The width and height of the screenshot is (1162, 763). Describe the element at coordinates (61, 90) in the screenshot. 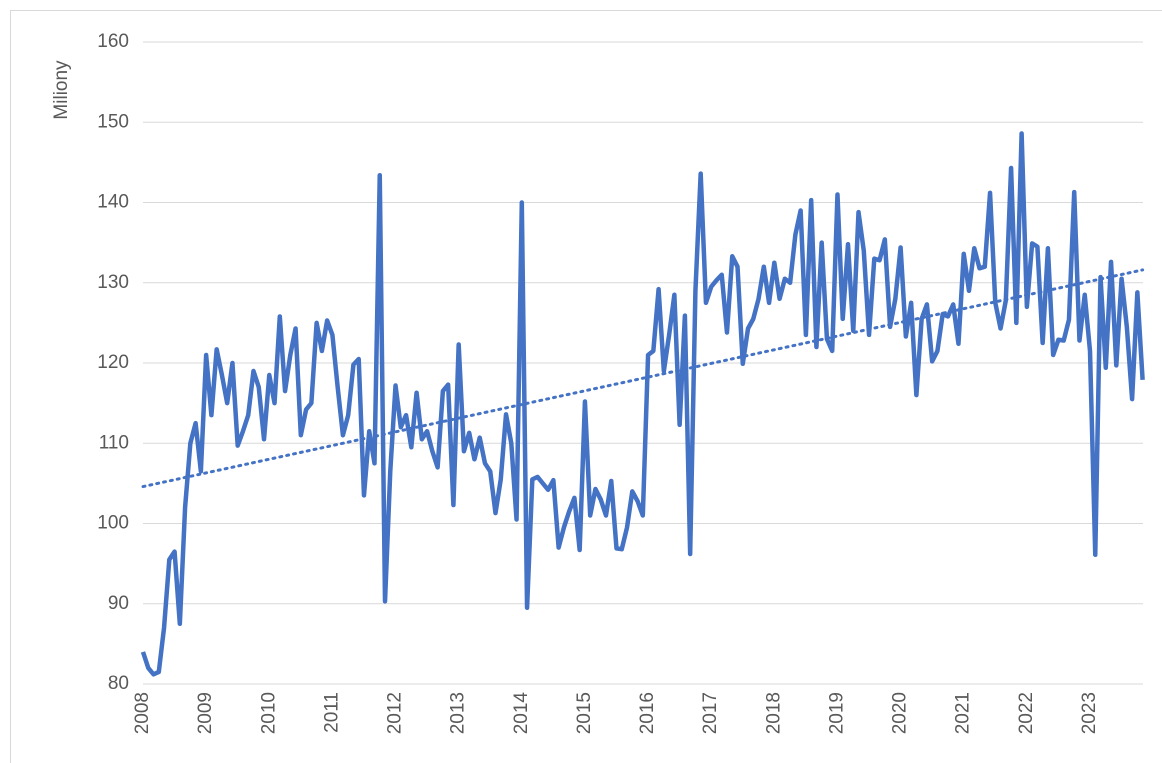

I see `y-axis-label: Miliony` at that location.